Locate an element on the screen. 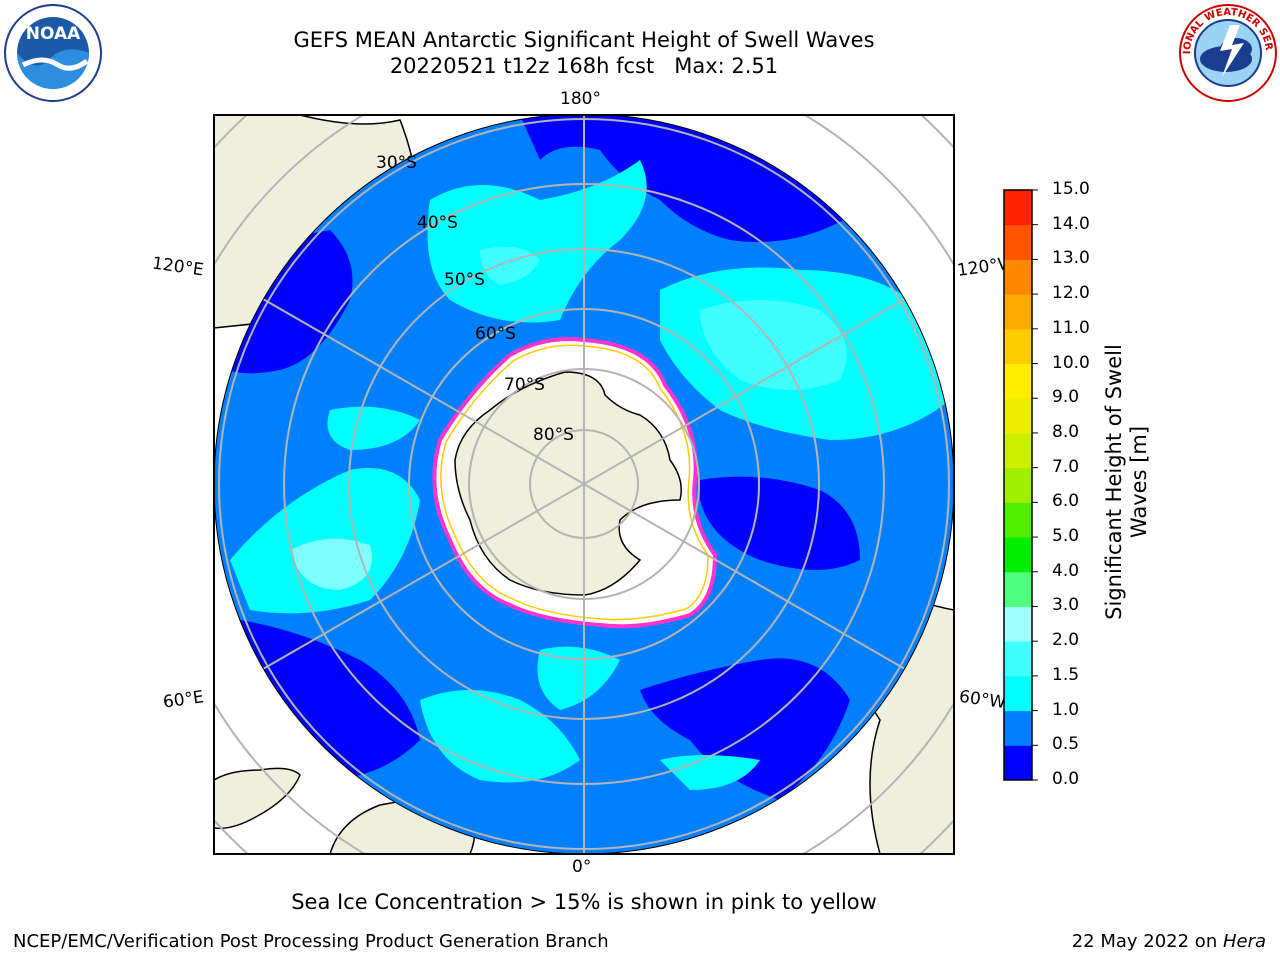  footer-date: 22 May 2022 on is located at coordinates (1147, 941).